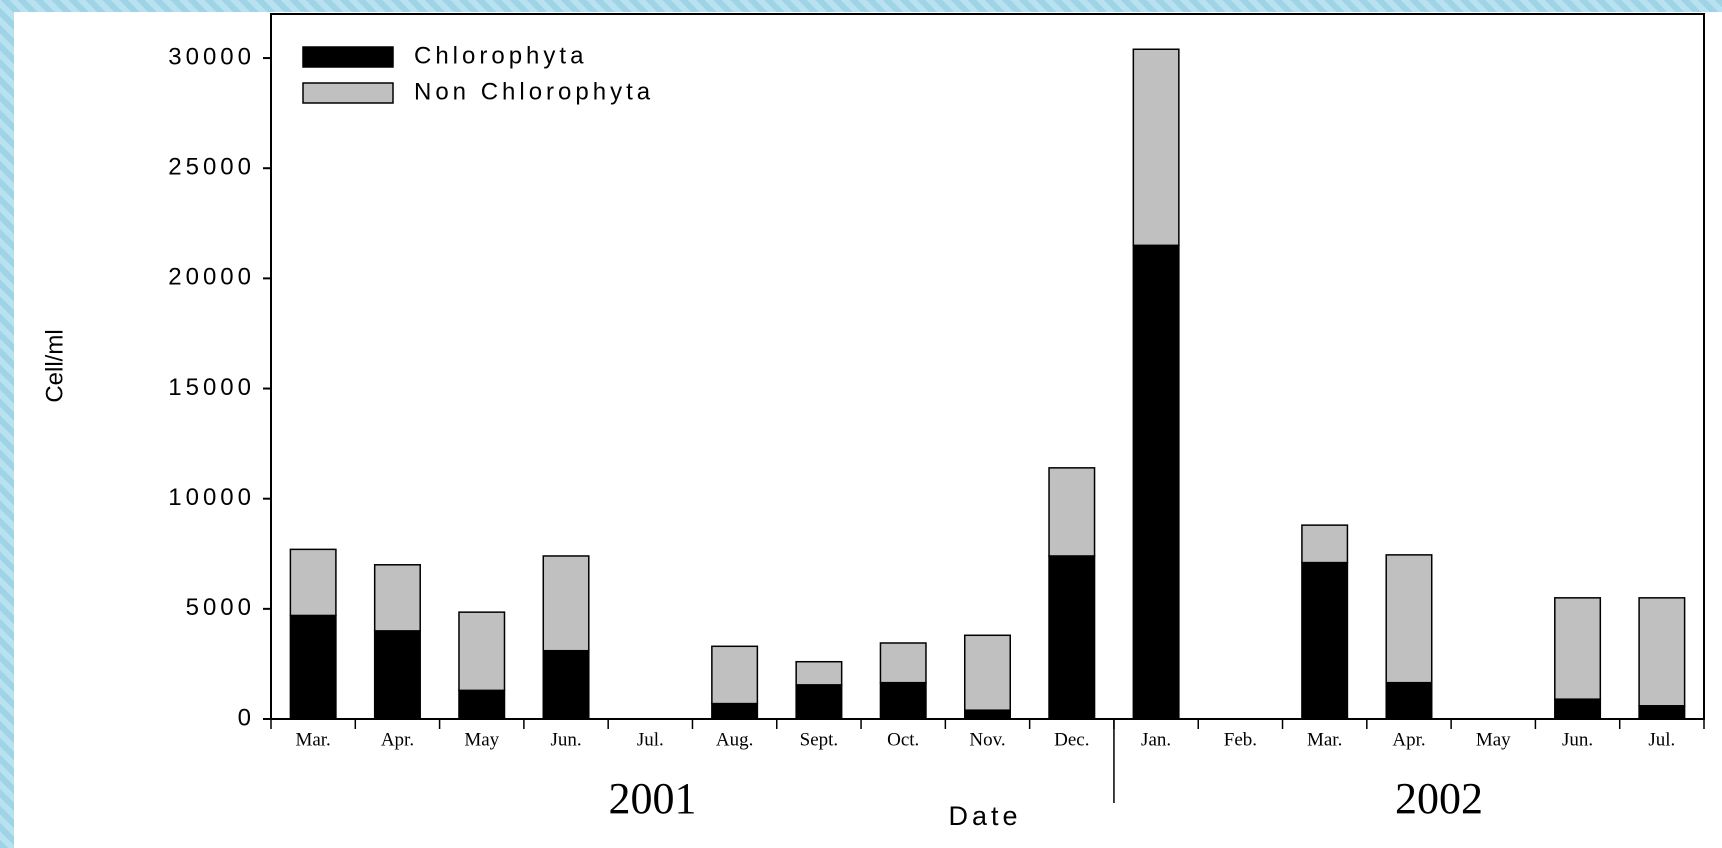 The width and height of the screenshot is (1722, 848). Describe the element at coordinates (54, 365) in the screenshot. I see `y-axis-label: Cell/ml` at that location.